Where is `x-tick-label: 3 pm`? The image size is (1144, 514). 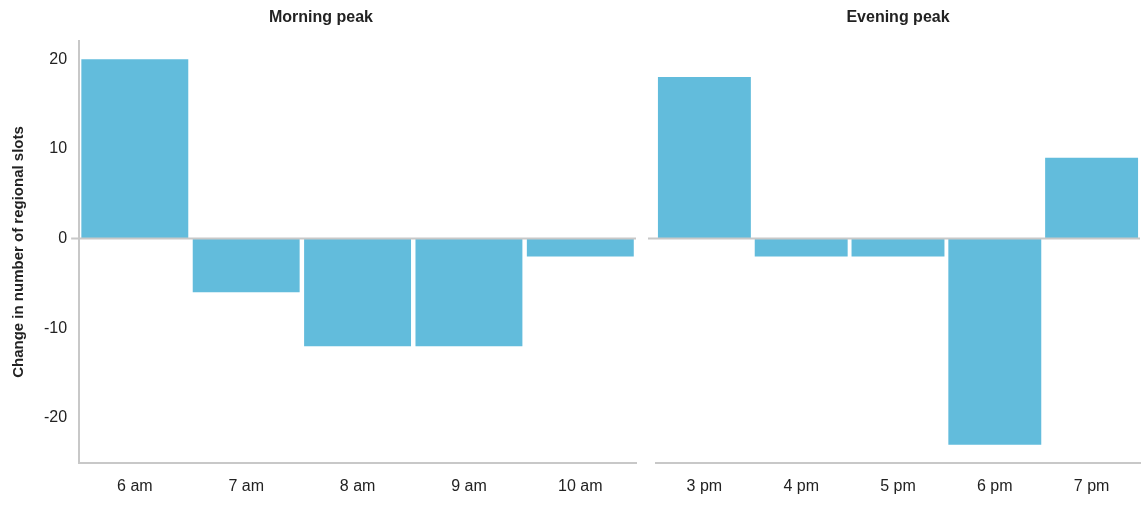
x-tick-label: 3 pm is located at coordinates (704, 485).